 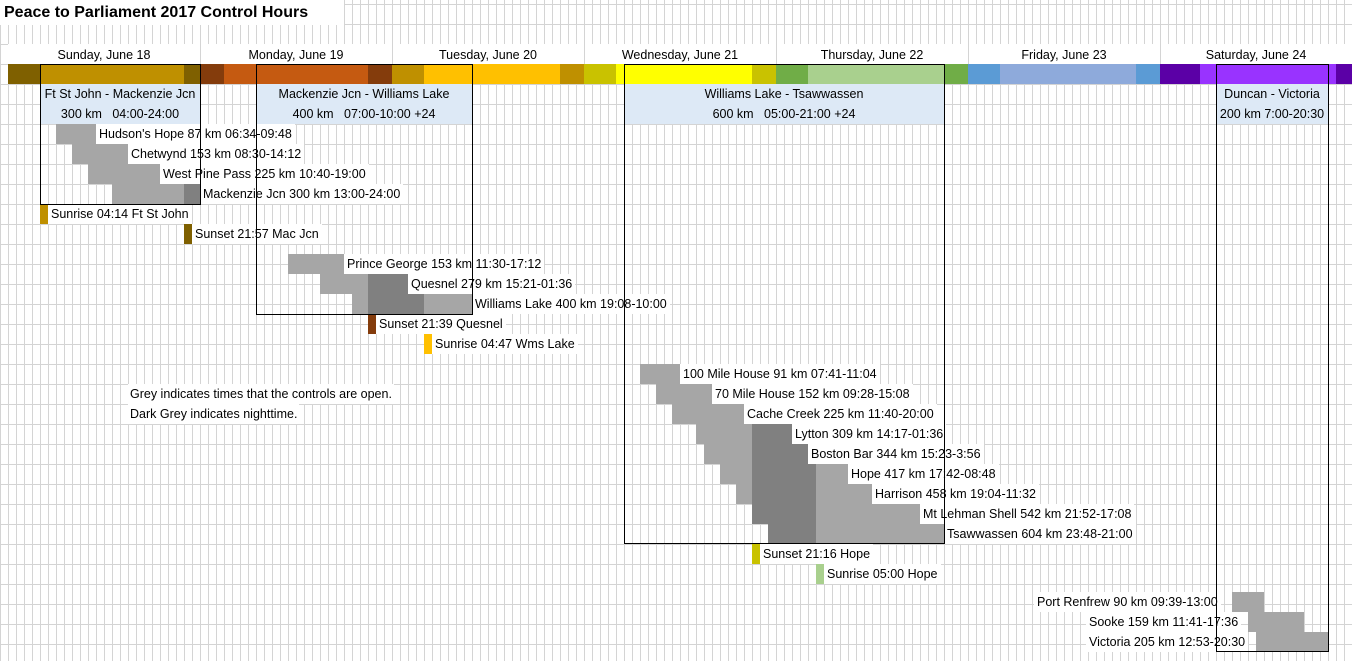 What do you see at coordinates (408, 74) in the screenshot?
I see `bar-segment-tuesday-morning` at bounding box center [408, 74].